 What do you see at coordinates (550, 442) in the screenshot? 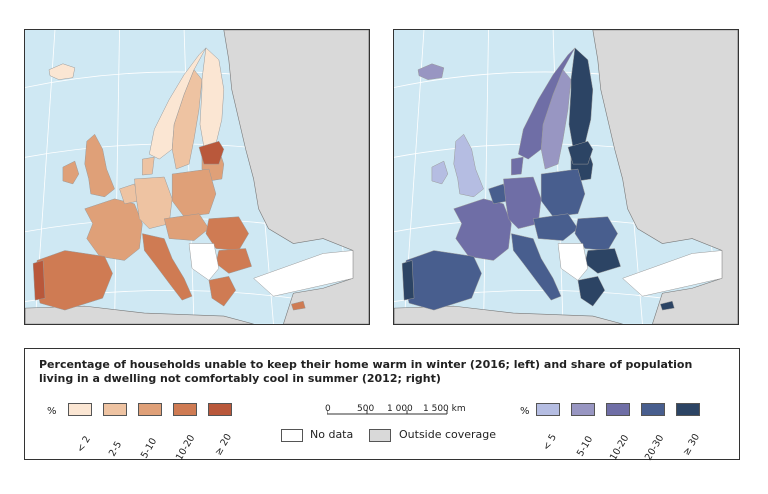
I see `summer-label-1: < 5` at bounding box center [550, 442].